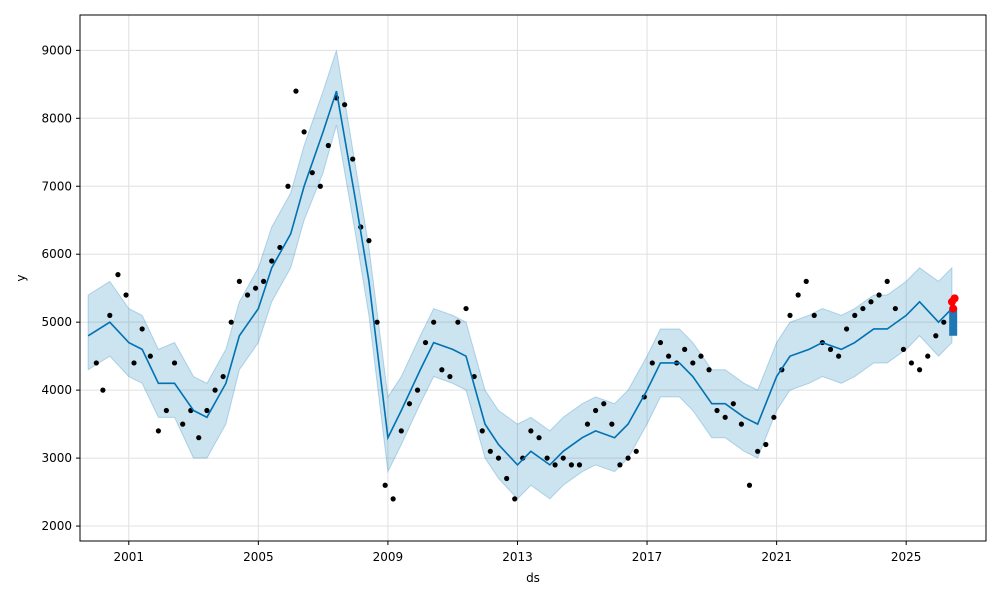 The image size is (1000, 600). Describe the element at coordinates (906, 557) in the screenshot. I see `x-tick-label: 2025` at that location.